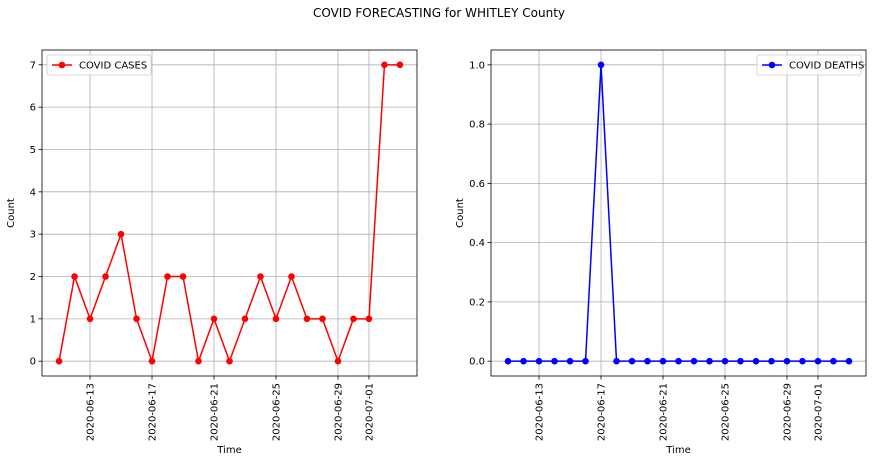  I want to click on deaths-ytick-label: 1.0, so click(477, 65).